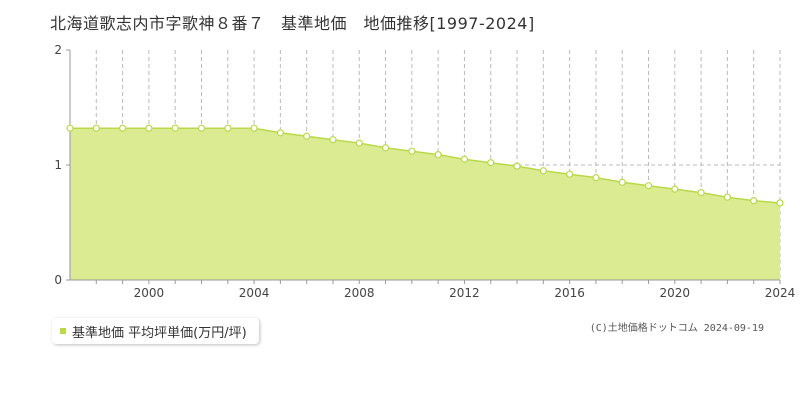  Describe the element at coordinates (675, 293) in the screenshot. I see `x-tick-label: 2020` at that location.